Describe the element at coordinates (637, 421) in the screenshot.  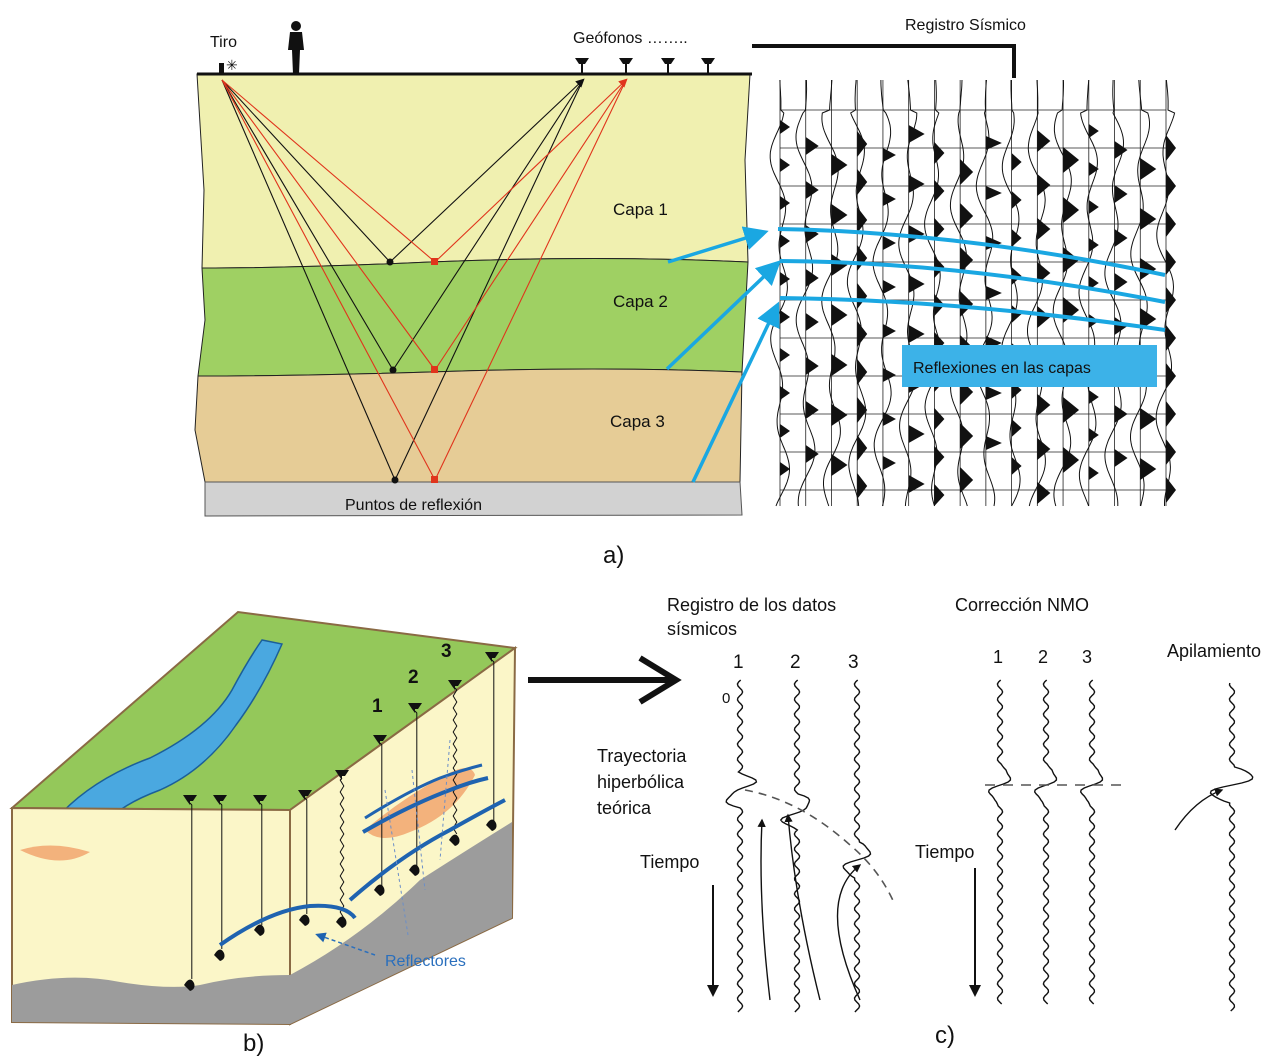
I see `layer-3-label: Capa 3` at that location.